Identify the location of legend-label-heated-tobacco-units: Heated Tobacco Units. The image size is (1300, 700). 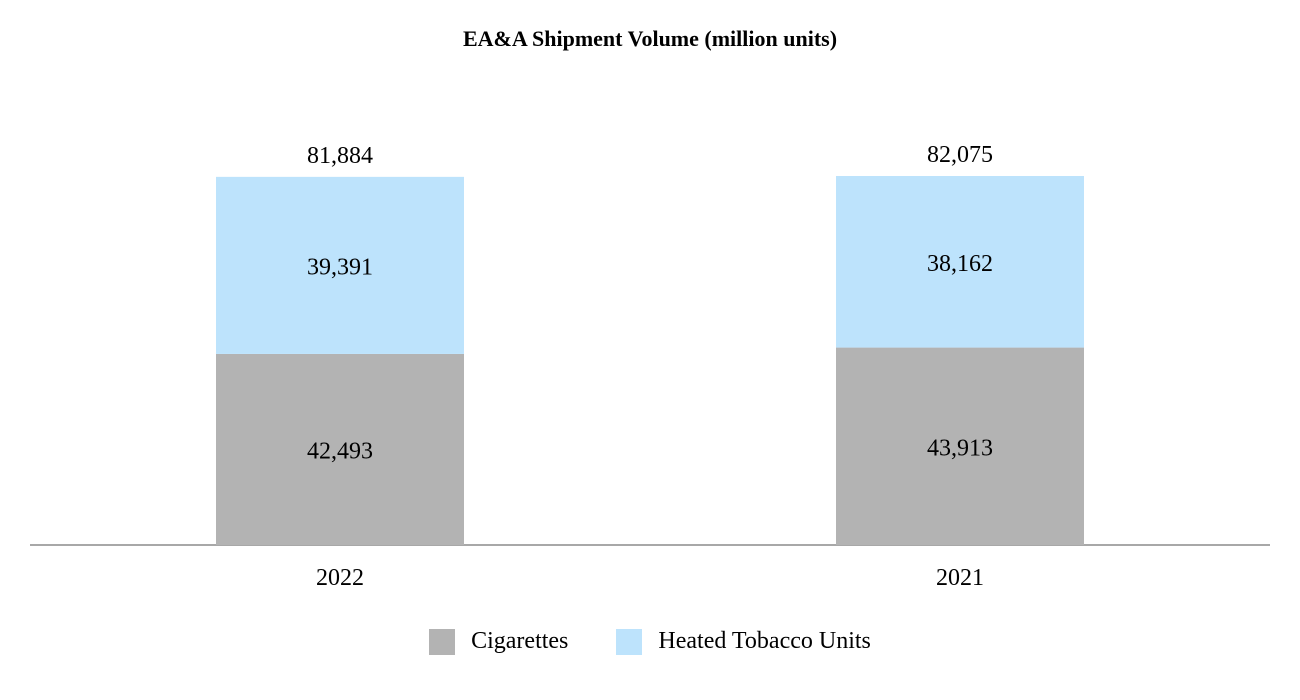
(764, 641).